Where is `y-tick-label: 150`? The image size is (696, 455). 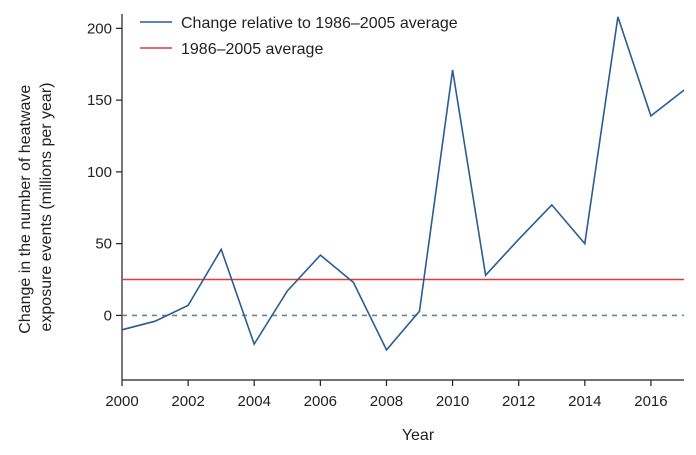 y-tick-label: 150 is located at coordinates (99, 100).